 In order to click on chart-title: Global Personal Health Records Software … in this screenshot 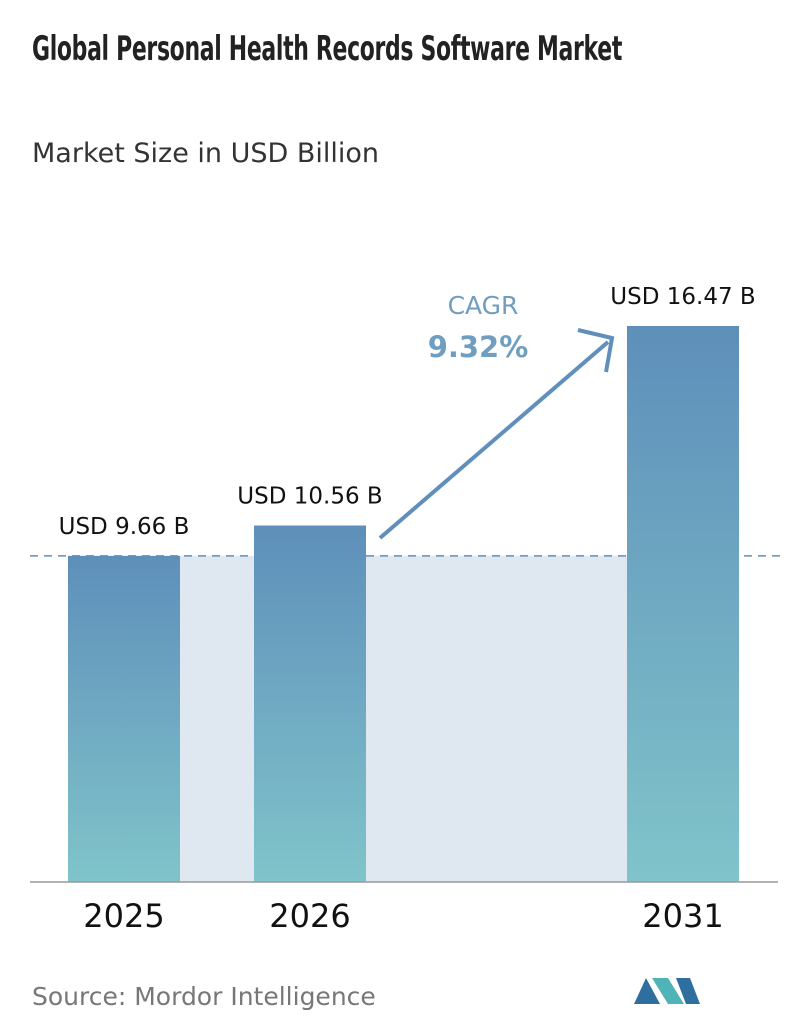, I will do `click(327, 49)`.